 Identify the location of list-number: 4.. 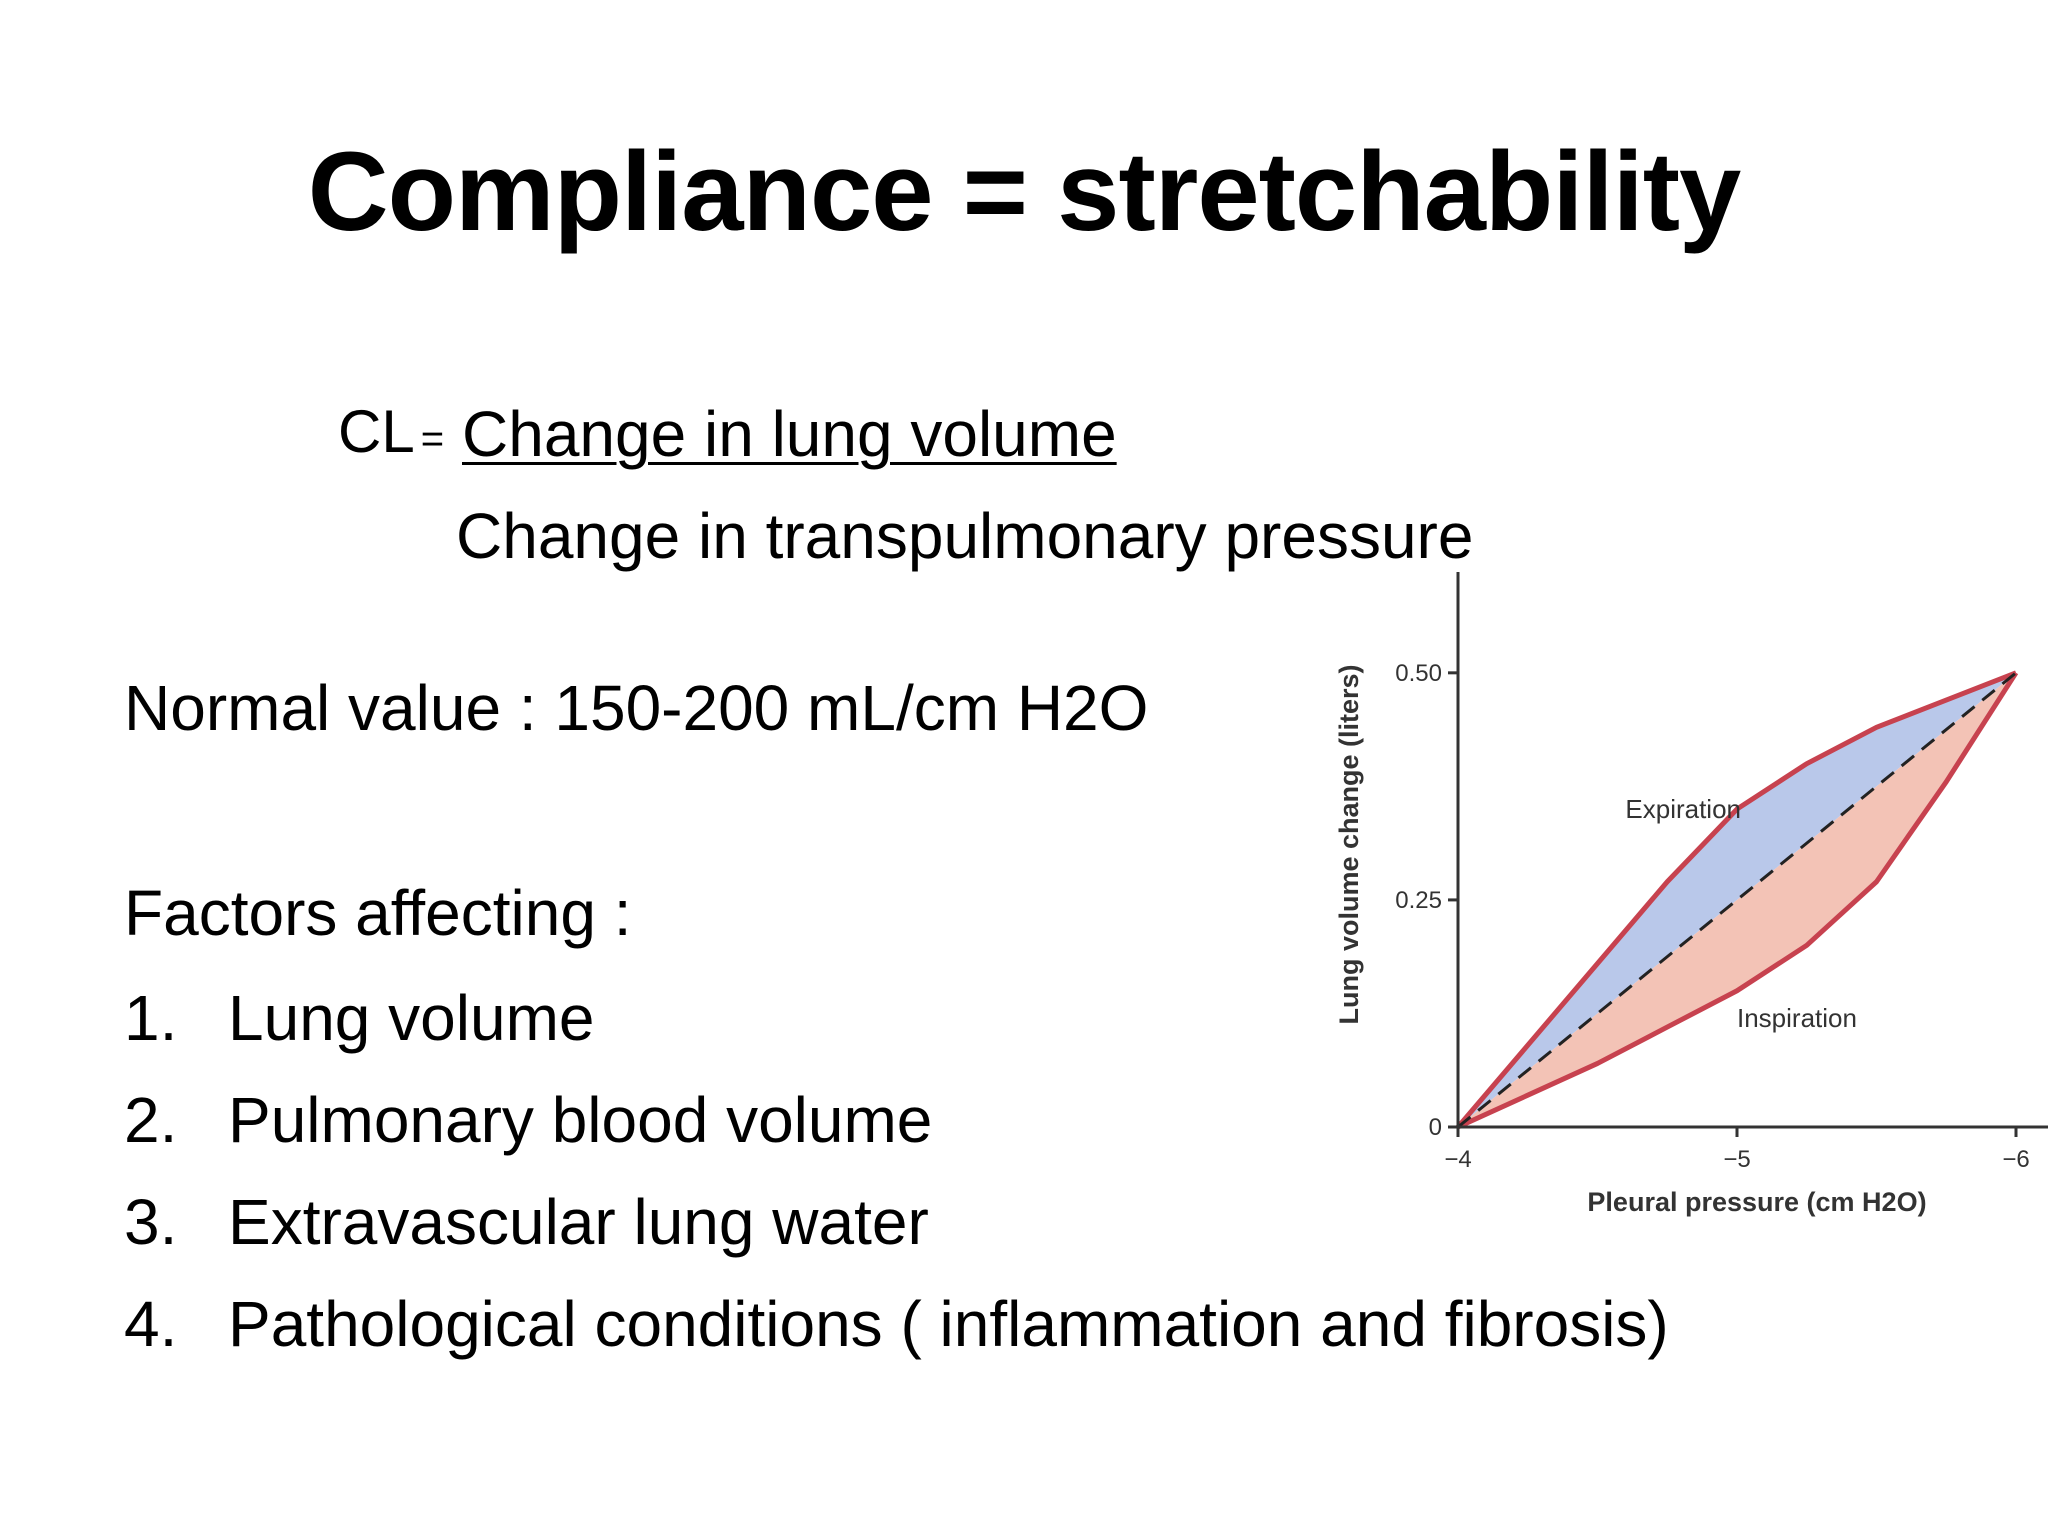
(151, 1324).